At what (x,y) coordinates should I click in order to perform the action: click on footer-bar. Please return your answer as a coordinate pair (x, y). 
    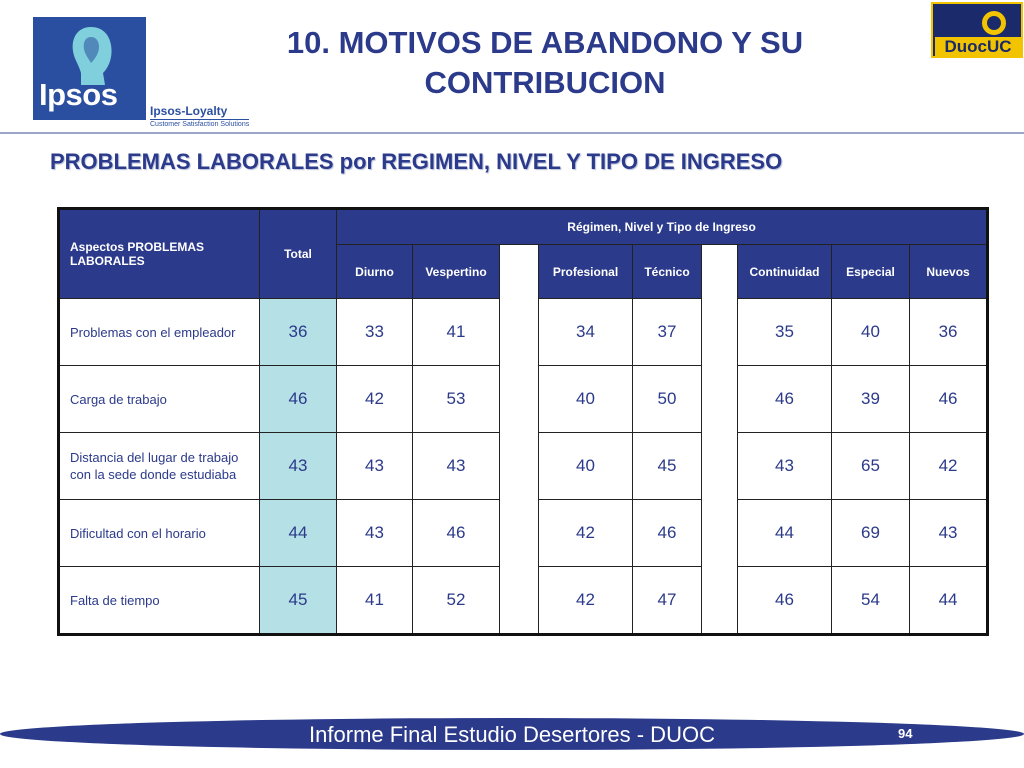
    Looking at the image, I should click on (512, 734).